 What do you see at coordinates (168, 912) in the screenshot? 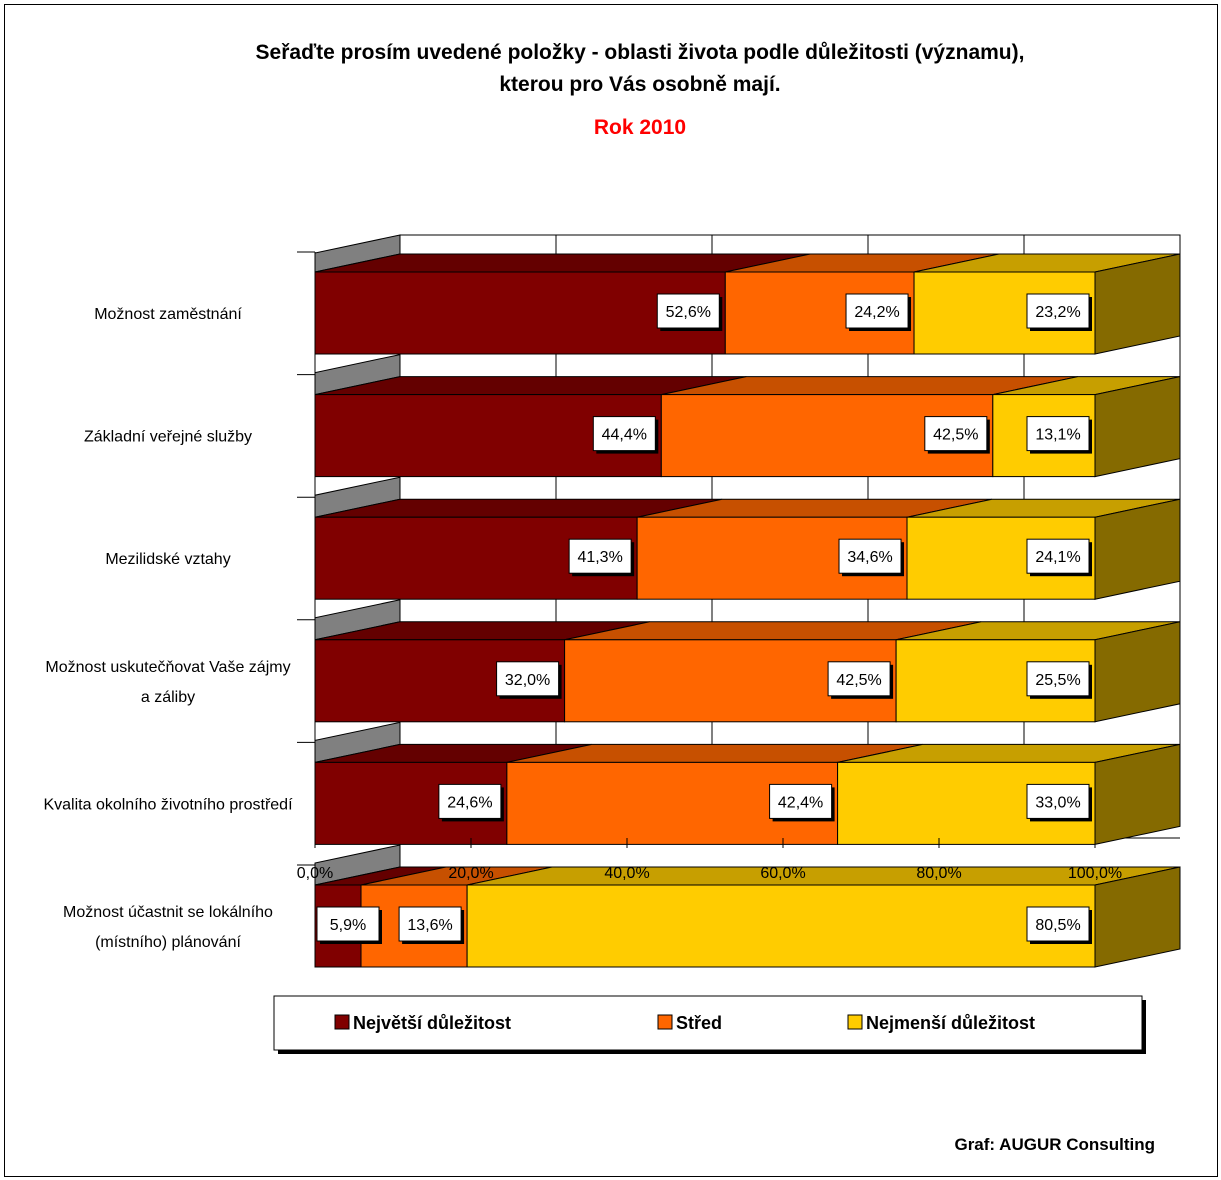
I see `category-label: Možnost účastnit se lokálního` at bounding box center [168, 912].